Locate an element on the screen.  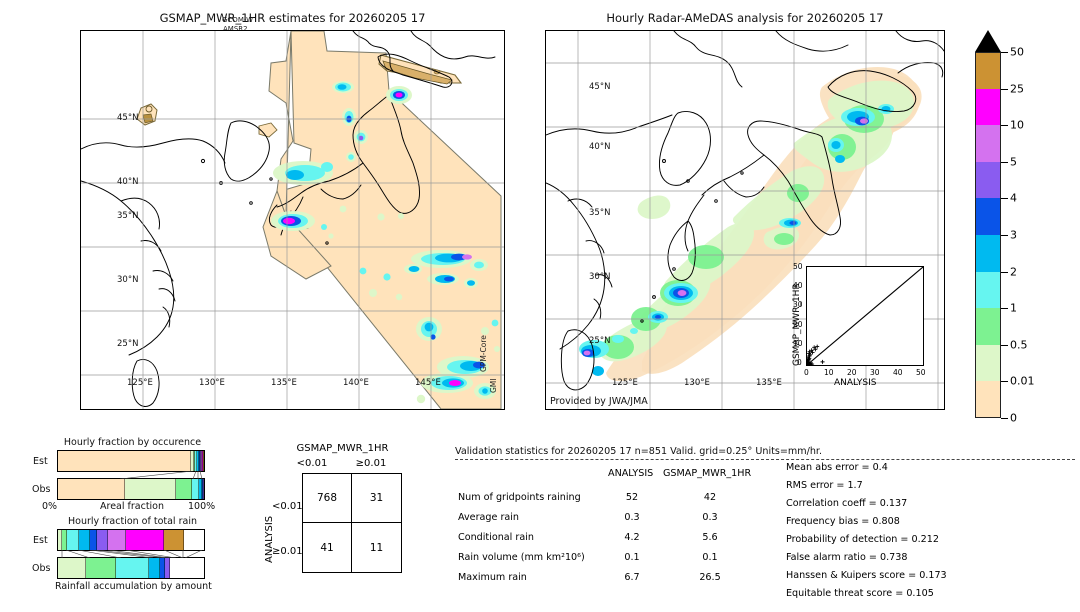
colorbar-tick-label: 10 is located at coordinates (1017, 125).